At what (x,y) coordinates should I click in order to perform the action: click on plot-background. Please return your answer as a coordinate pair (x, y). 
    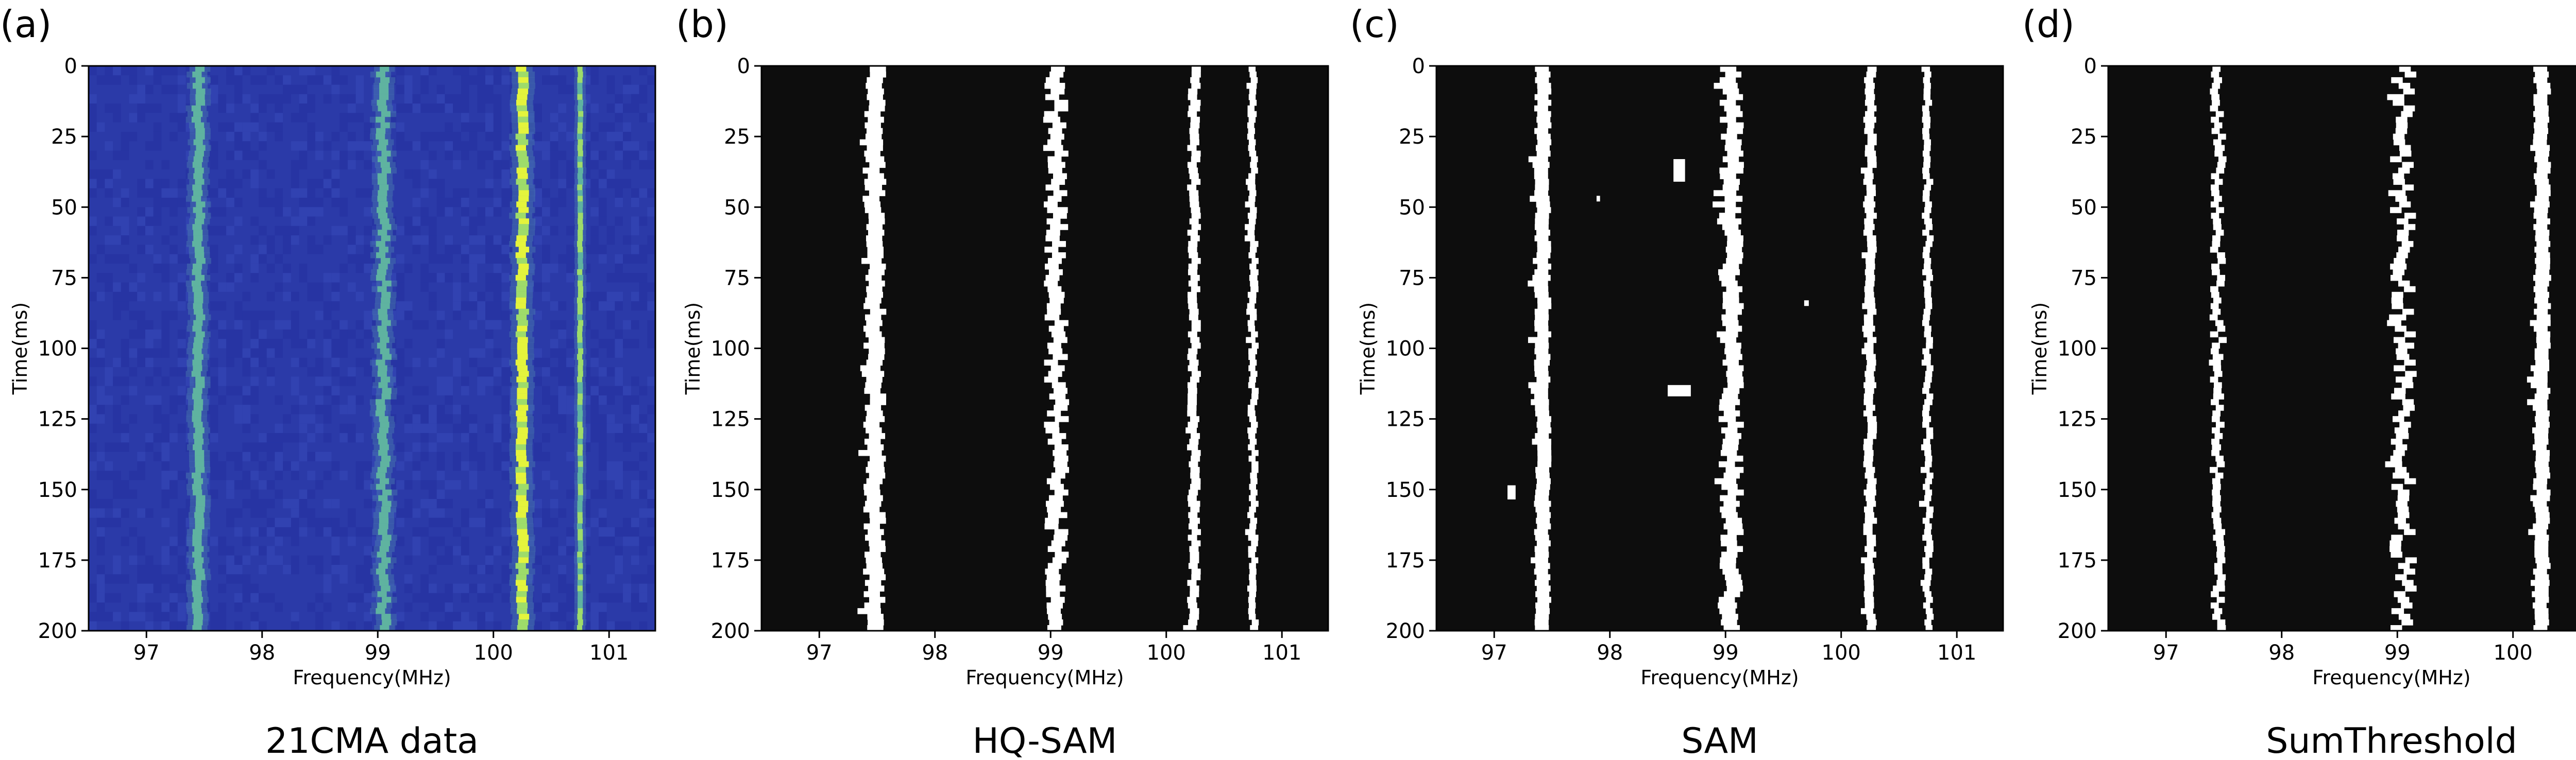
    Looking at the image, I should click on (2342, 349).